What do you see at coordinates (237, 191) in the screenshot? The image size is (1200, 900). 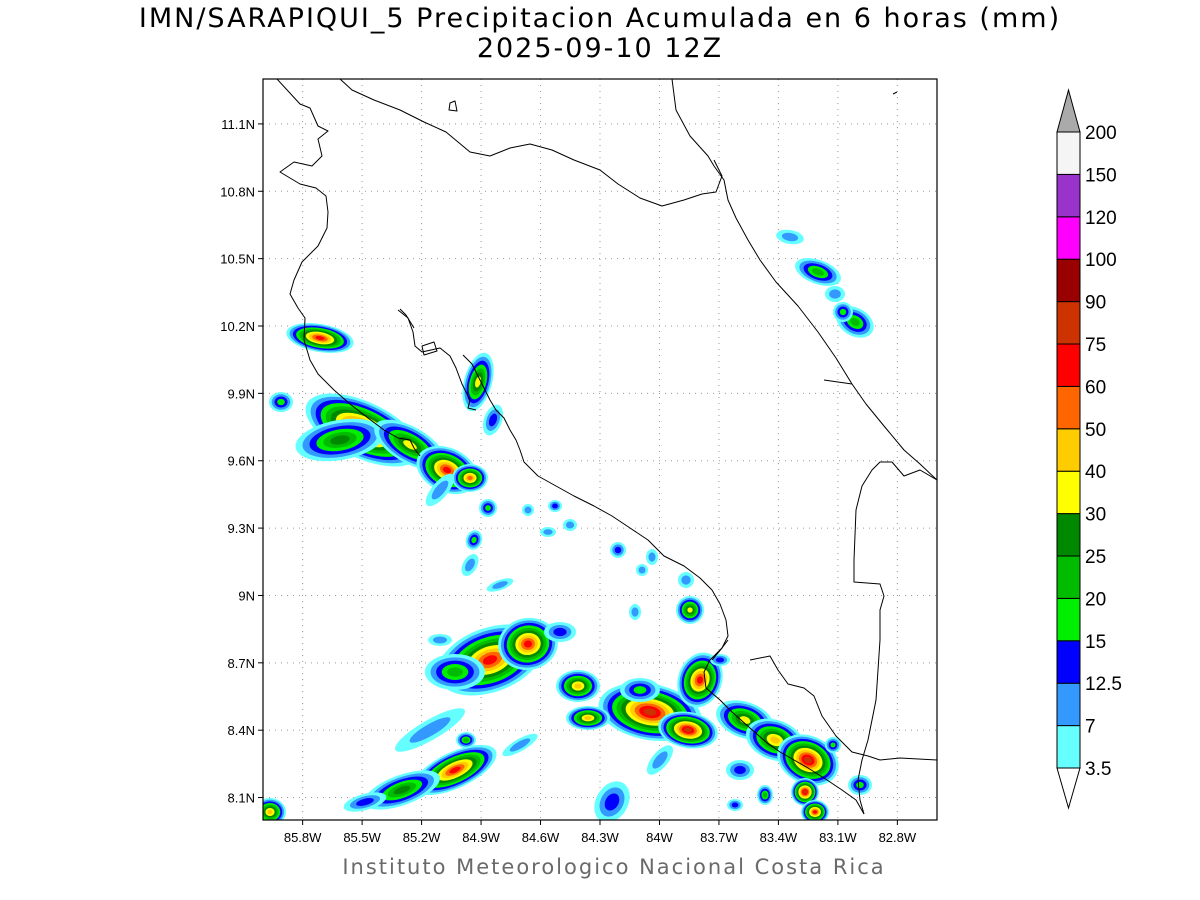 I see `y-tick-label: 10.8N` at bounding box center [237, 191].